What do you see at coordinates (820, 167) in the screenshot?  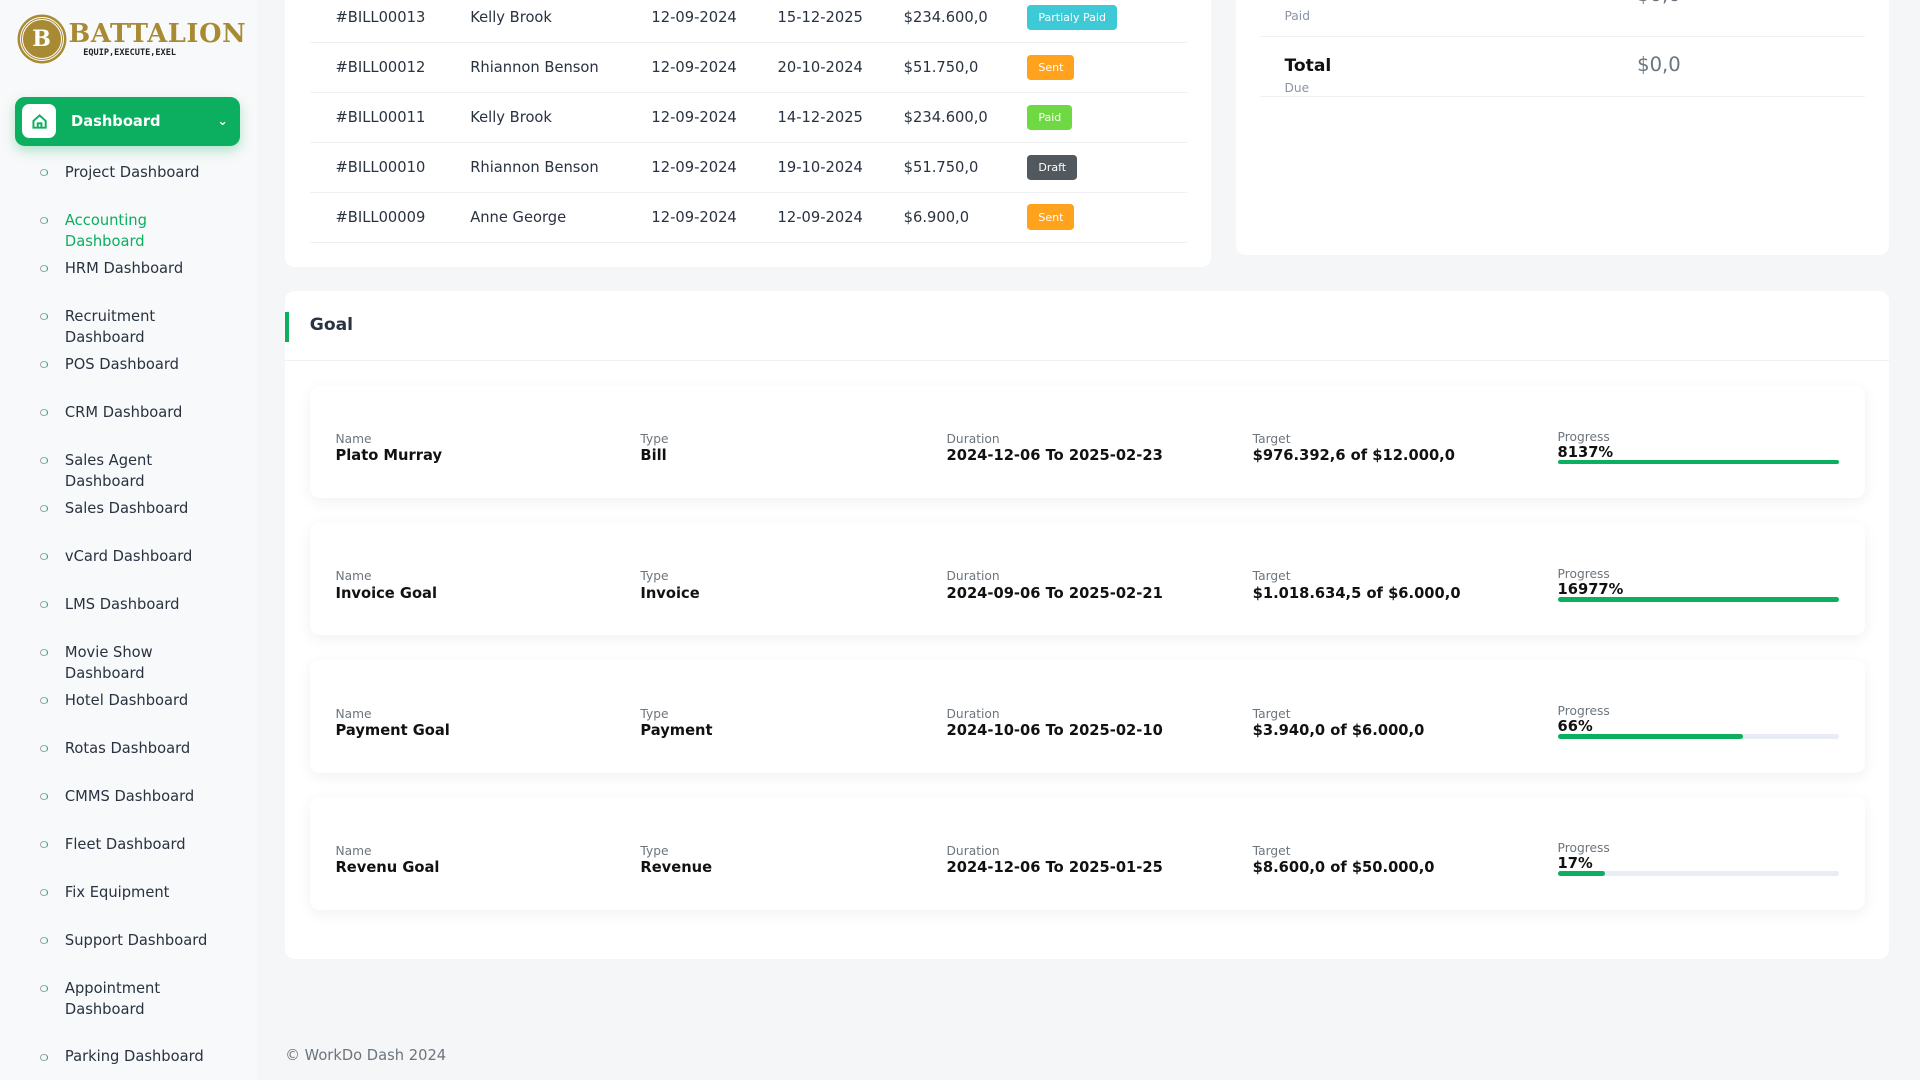 I see `due-date: 19-10-2024` at bounding box center [820, 167].